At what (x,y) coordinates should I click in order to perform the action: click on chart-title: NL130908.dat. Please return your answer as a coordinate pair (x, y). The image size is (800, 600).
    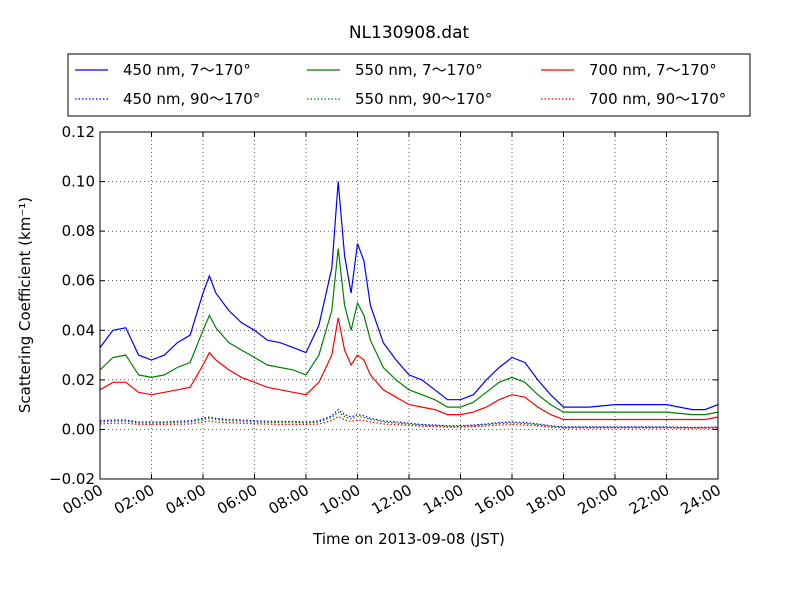
    Looking at the image, I should click on (409, 33).